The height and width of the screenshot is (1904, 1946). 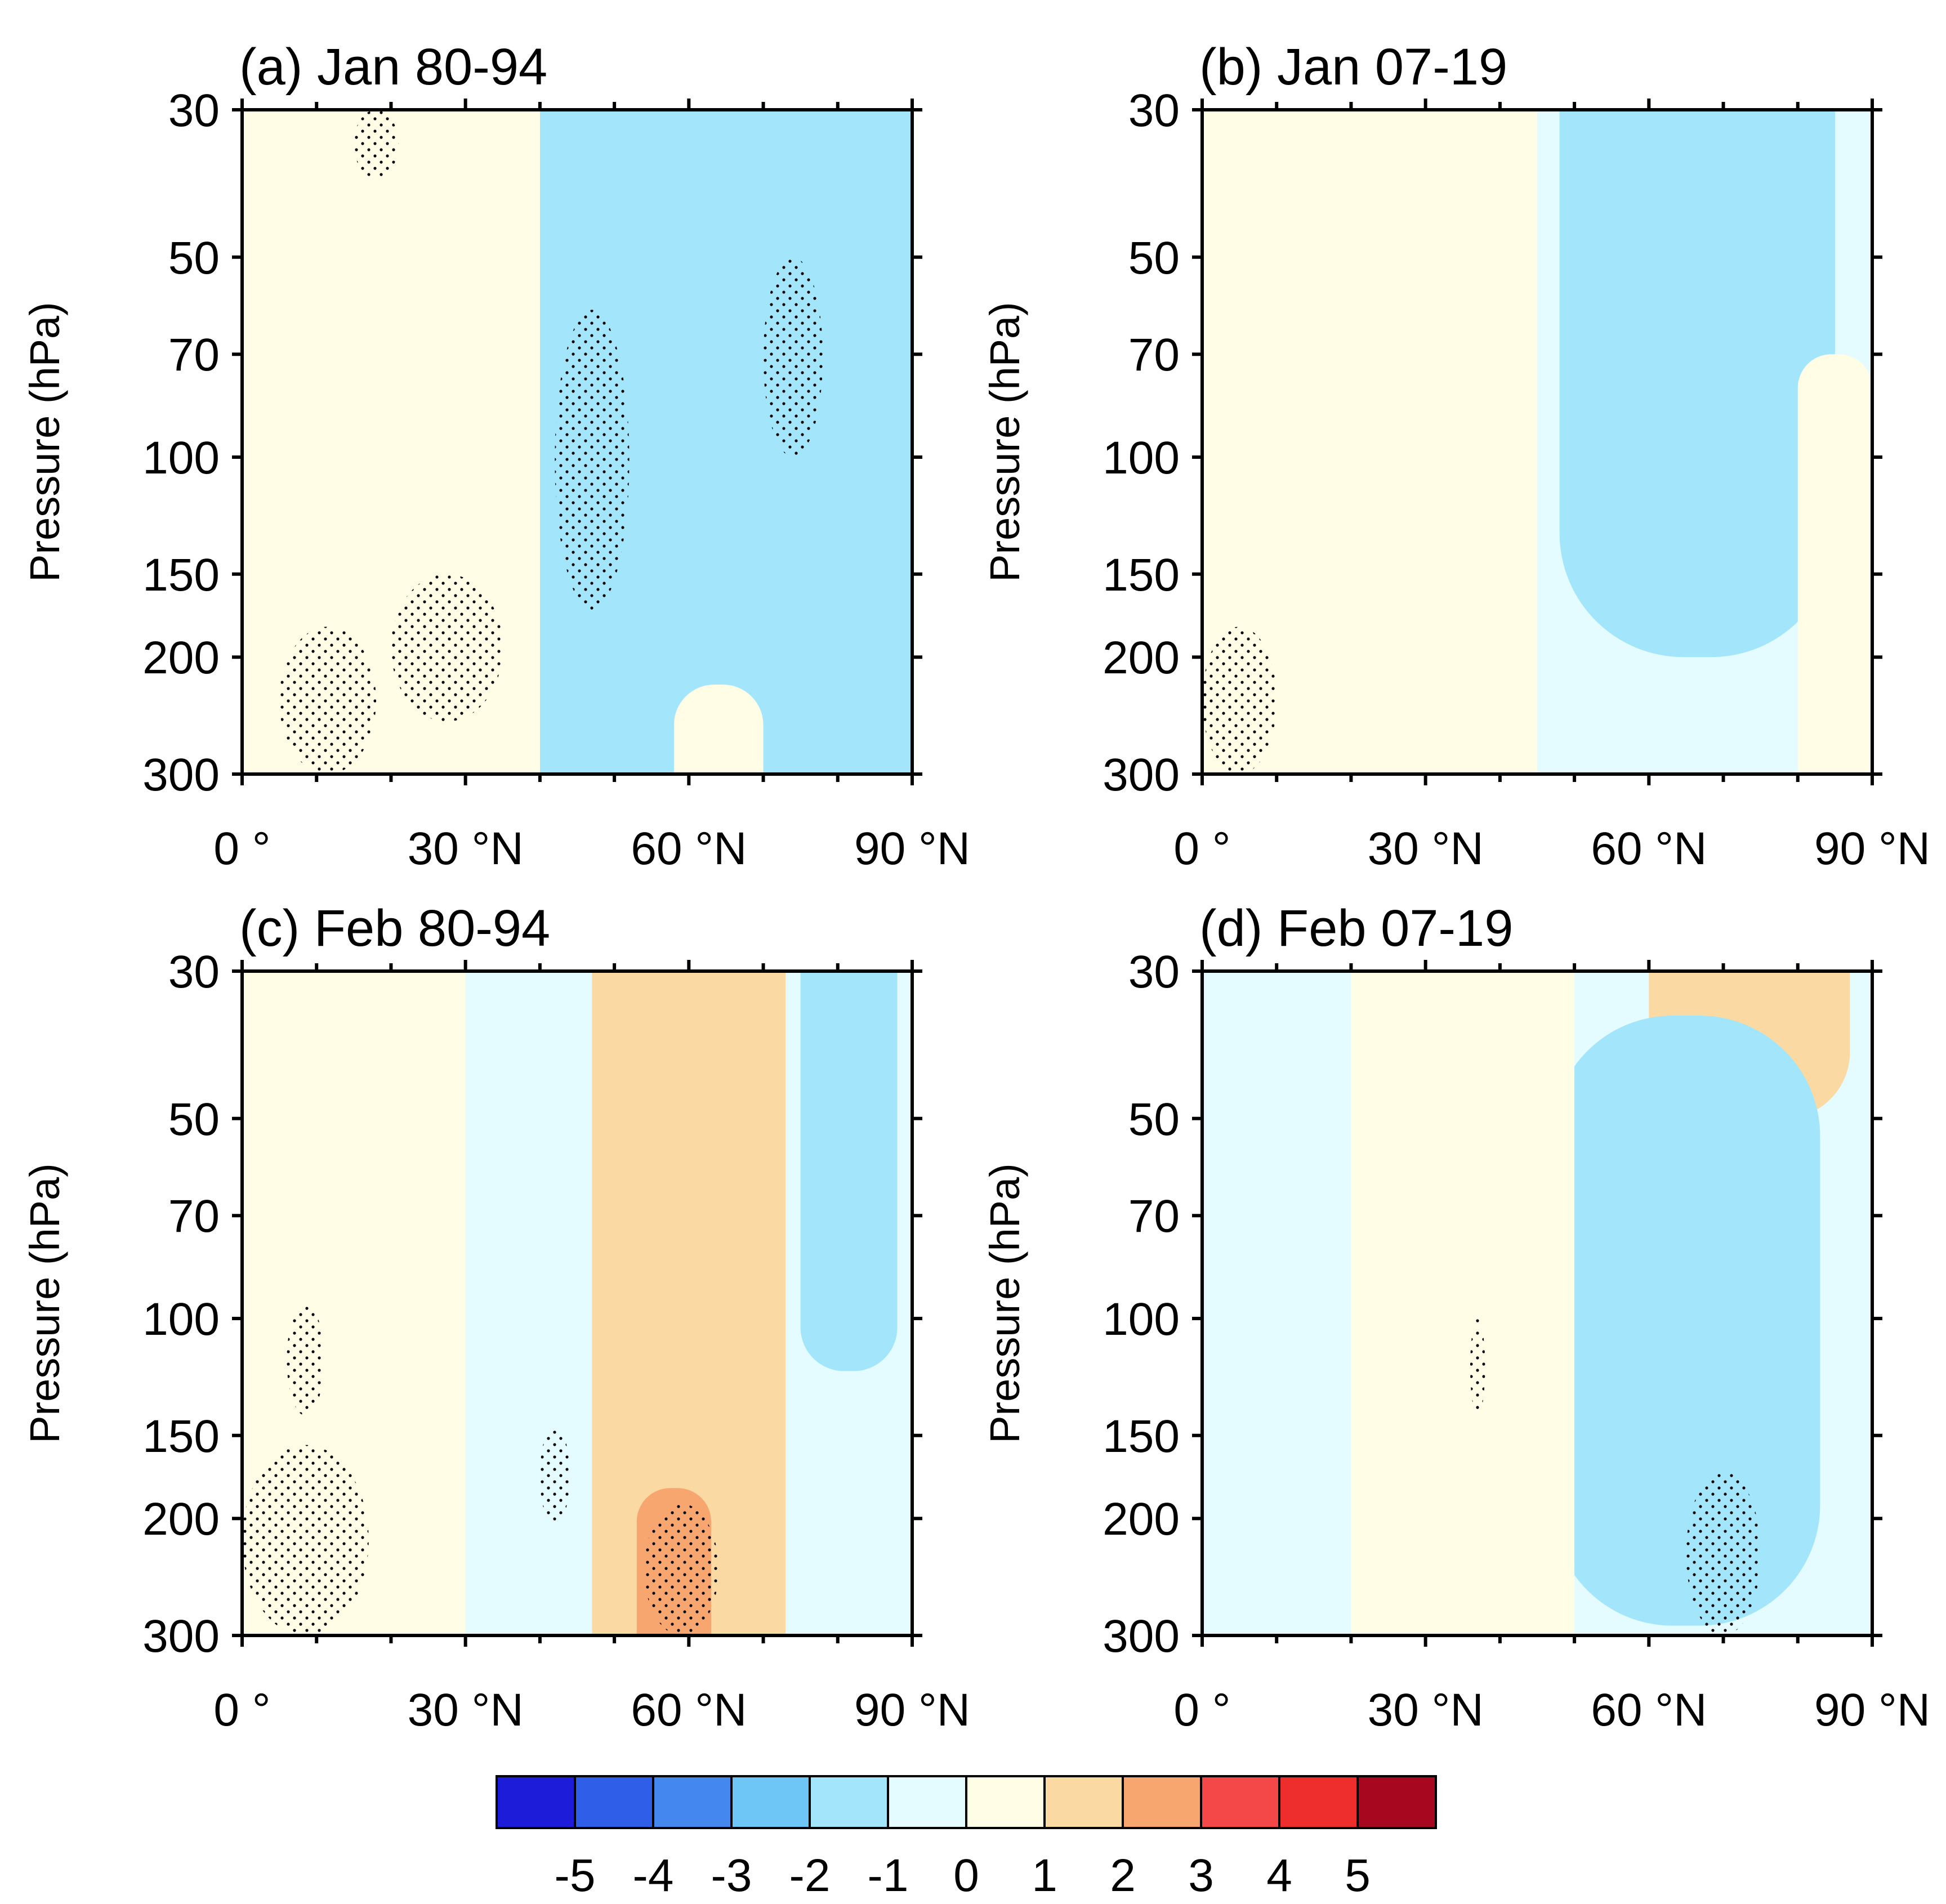 What do you see at coordinates (653, 1875) in the screenshot?
I see `colorbar-label: -4` at bounding box center [653, 1875].